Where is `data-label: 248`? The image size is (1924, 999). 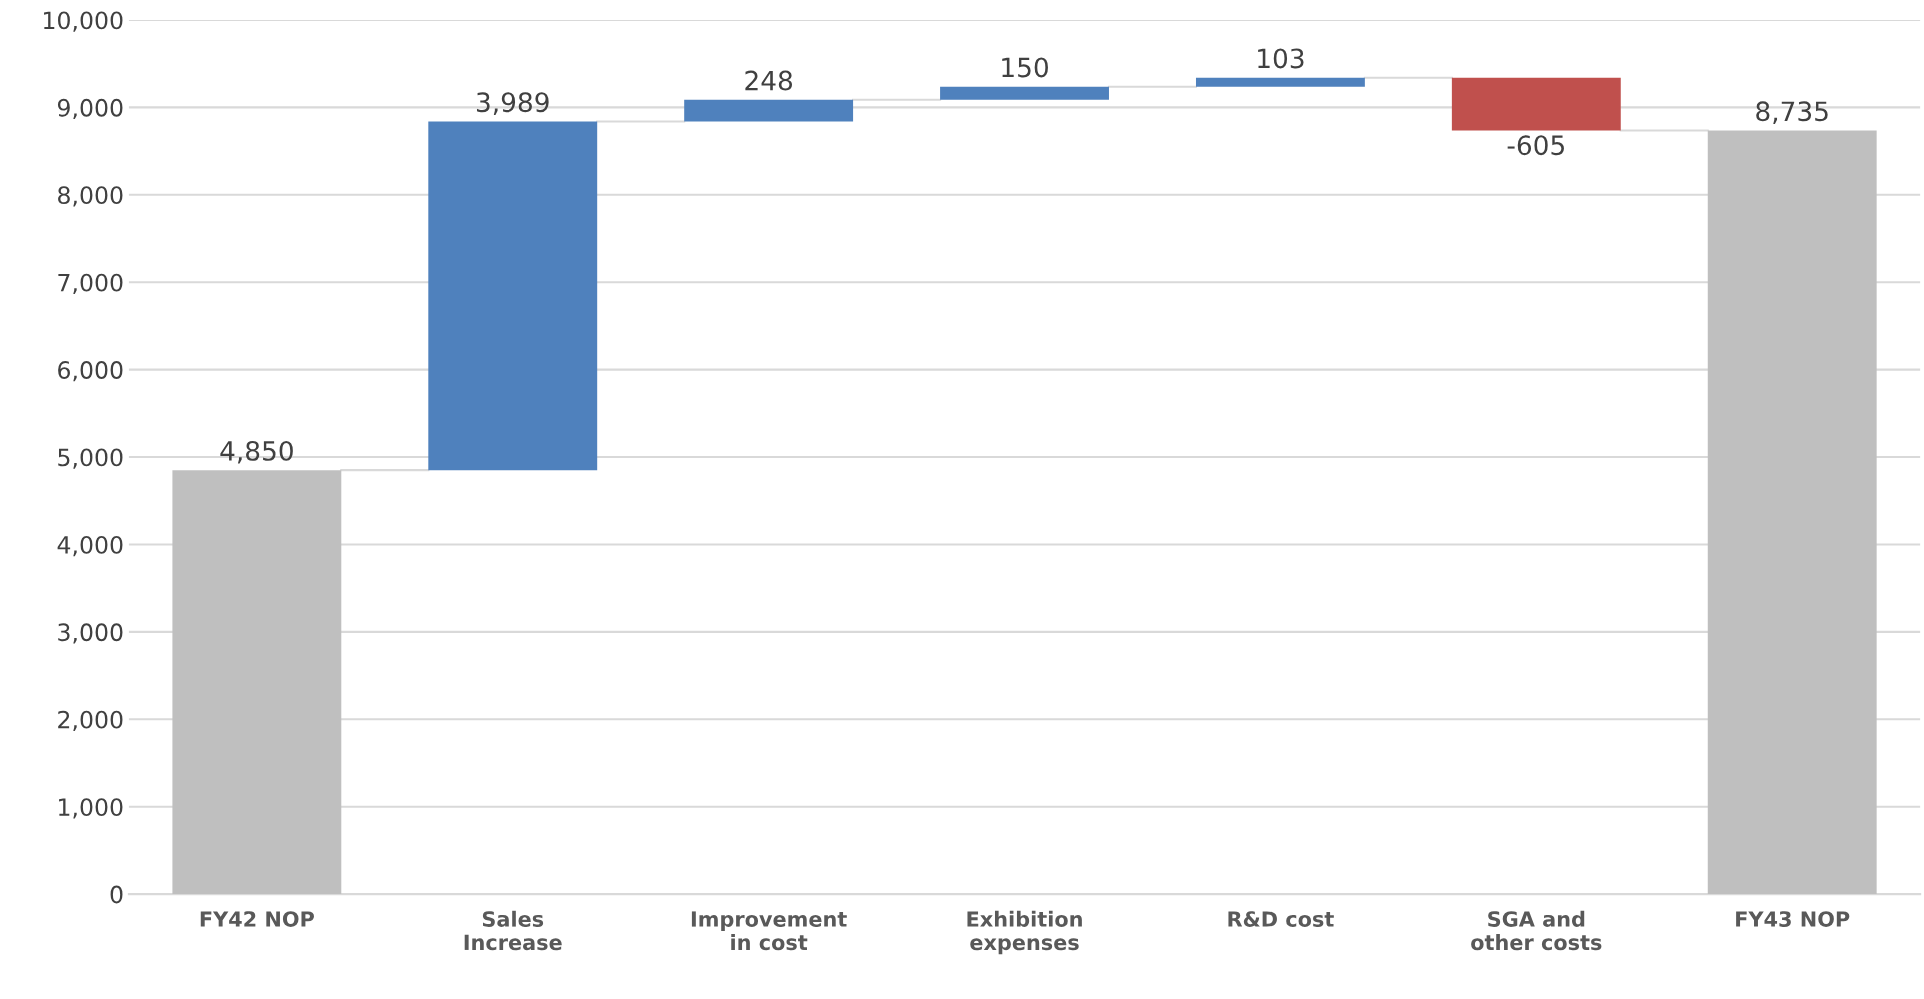
data-label: 248 is located at coordinates (769, 80).